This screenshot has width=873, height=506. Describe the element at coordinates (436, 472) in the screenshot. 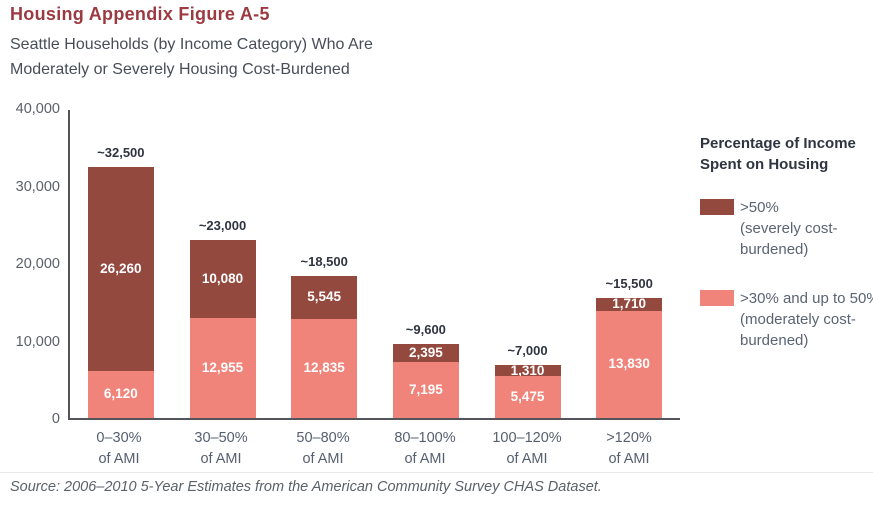

I see `footer-divider` at that location.